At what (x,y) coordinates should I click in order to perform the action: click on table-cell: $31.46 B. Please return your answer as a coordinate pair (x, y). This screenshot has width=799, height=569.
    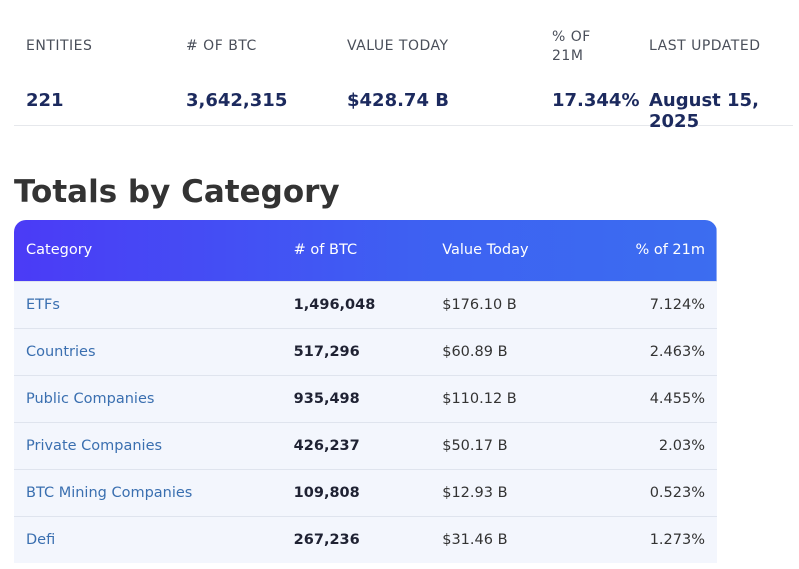
    Looking at the image, I should click on (475, 539).